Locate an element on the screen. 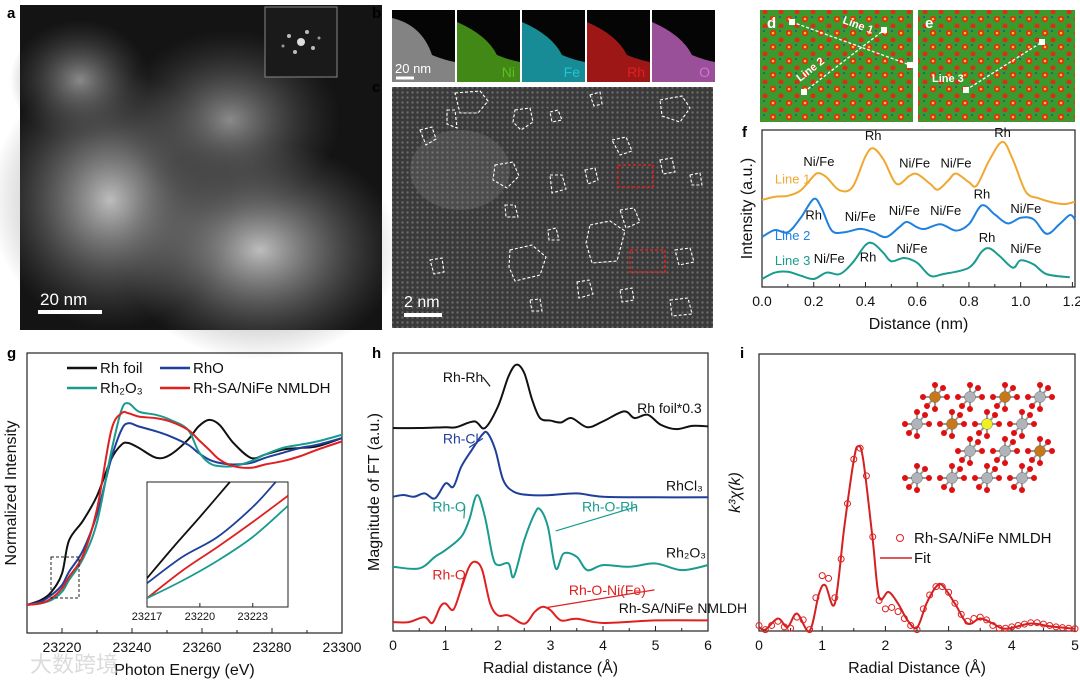  series-line-RhCl₃ is located at coordinates (550, 465).